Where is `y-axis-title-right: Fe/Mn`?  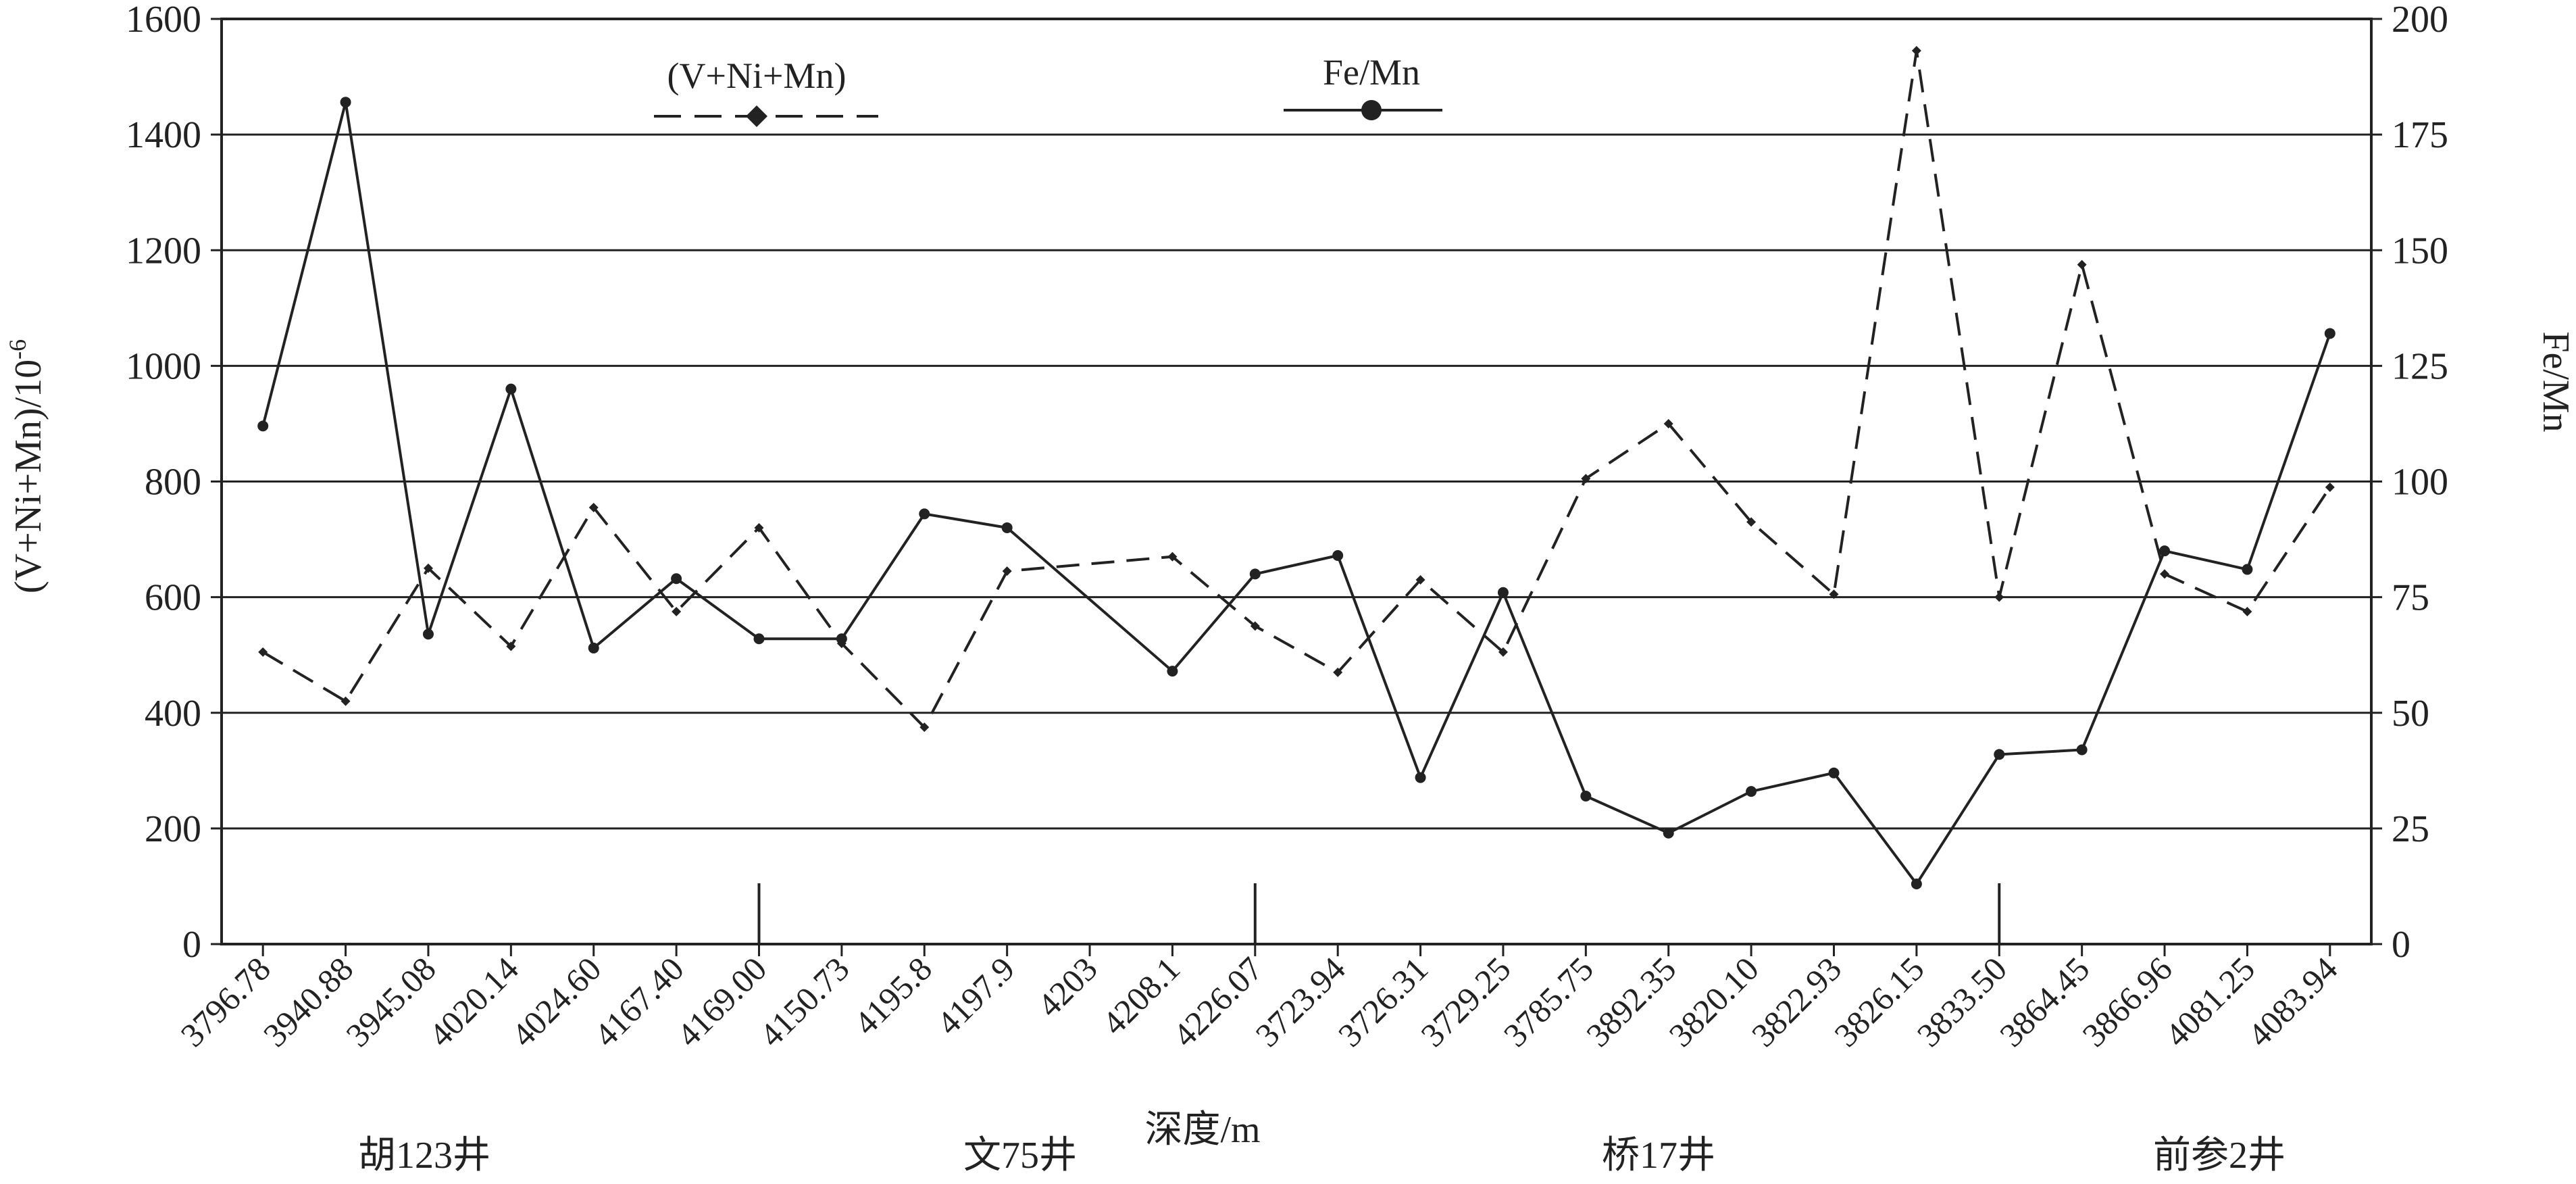
y-axis-title-right: Fe/Mn is located at coordinates (2555, 381).